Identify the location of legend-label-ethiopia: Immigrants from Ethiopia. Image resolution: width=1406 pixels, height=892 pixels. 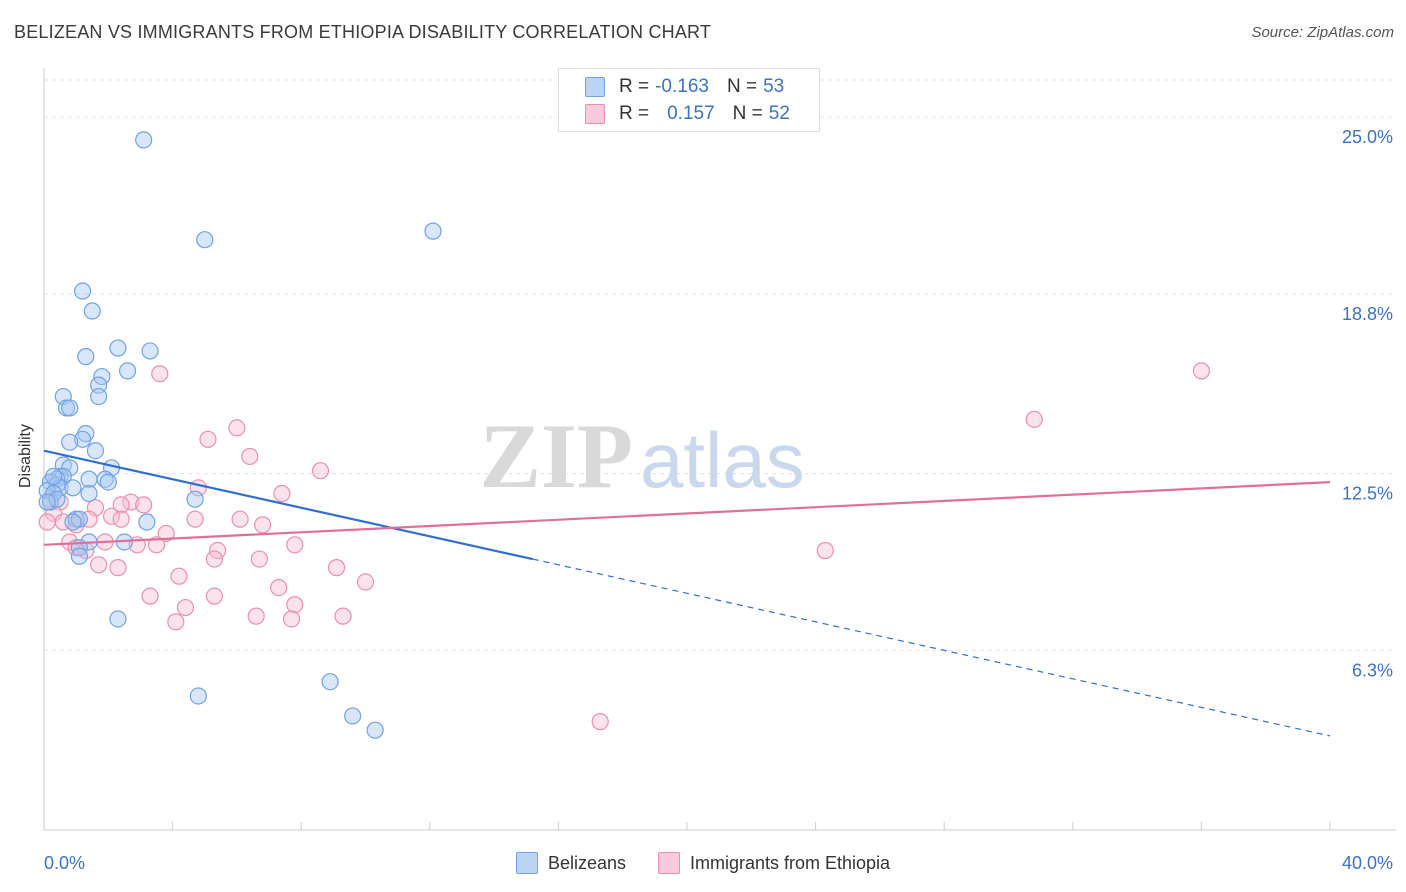
(790, 862).